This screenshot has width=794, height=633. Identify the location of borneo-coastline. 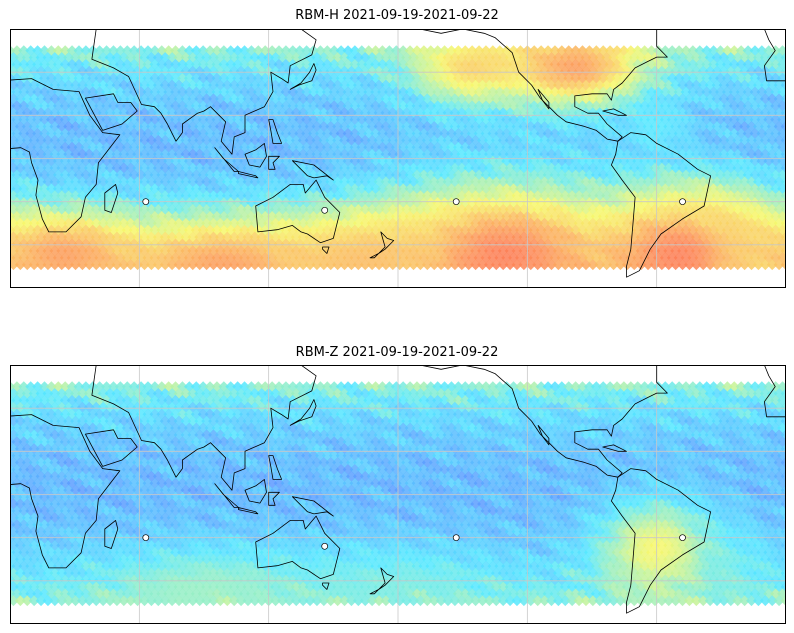
(255, 155).